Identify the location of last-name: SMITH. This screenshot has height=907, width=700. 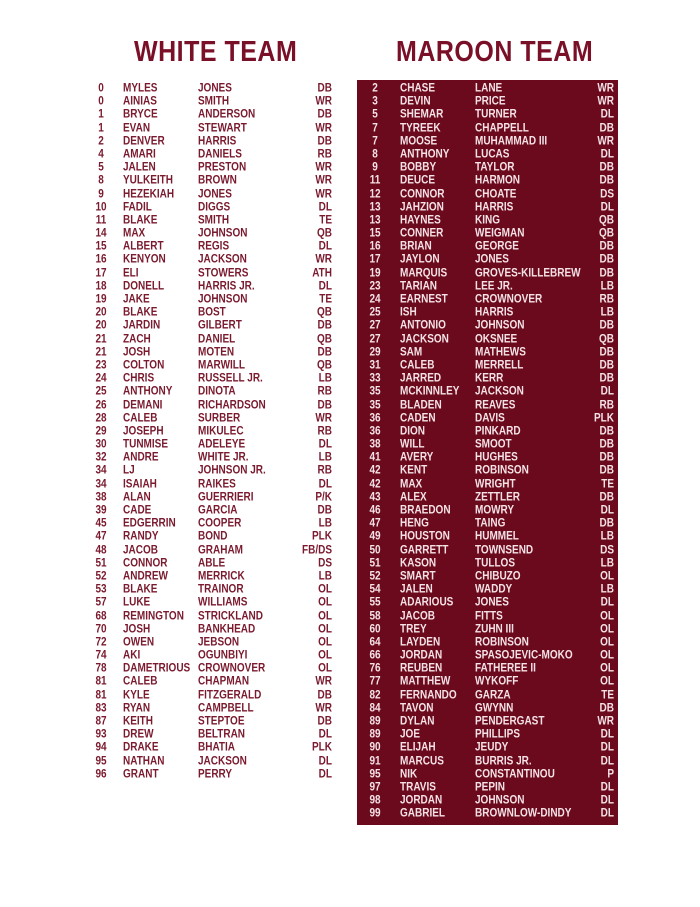
(214, 220).